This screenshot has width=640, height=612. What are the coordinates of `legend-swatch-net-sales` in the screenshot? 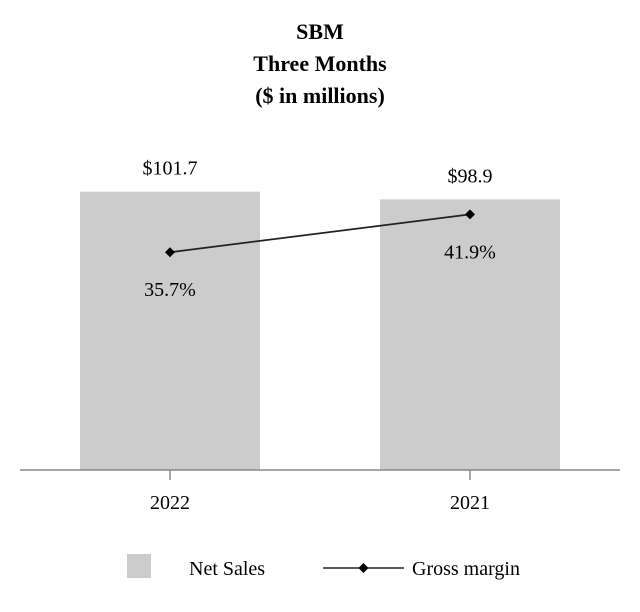 It's located at (139, 566).